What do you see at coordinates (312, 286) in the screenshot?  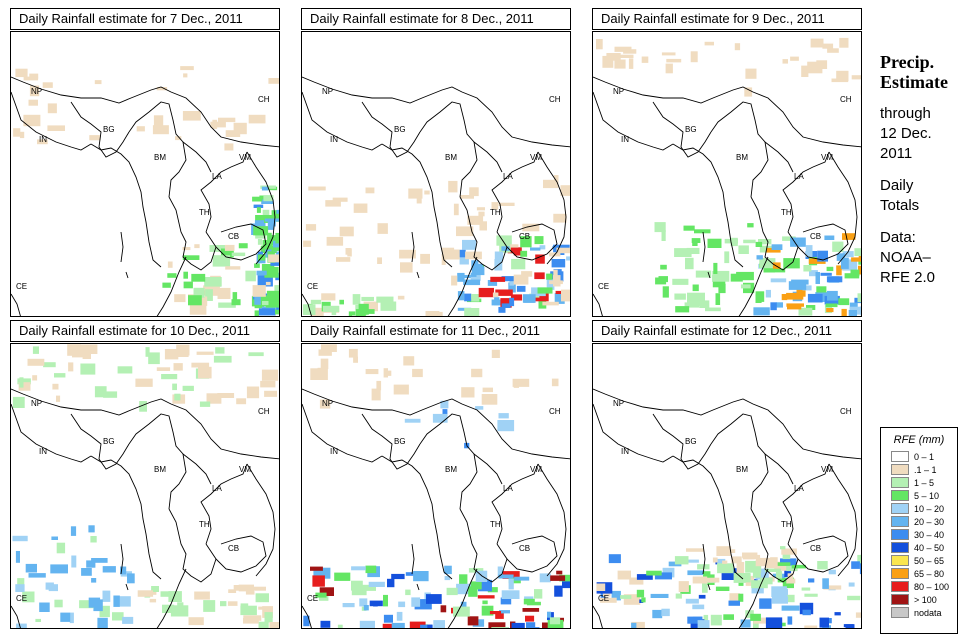 I see `country-label-ce: CE` at bounding box center [312, 286].